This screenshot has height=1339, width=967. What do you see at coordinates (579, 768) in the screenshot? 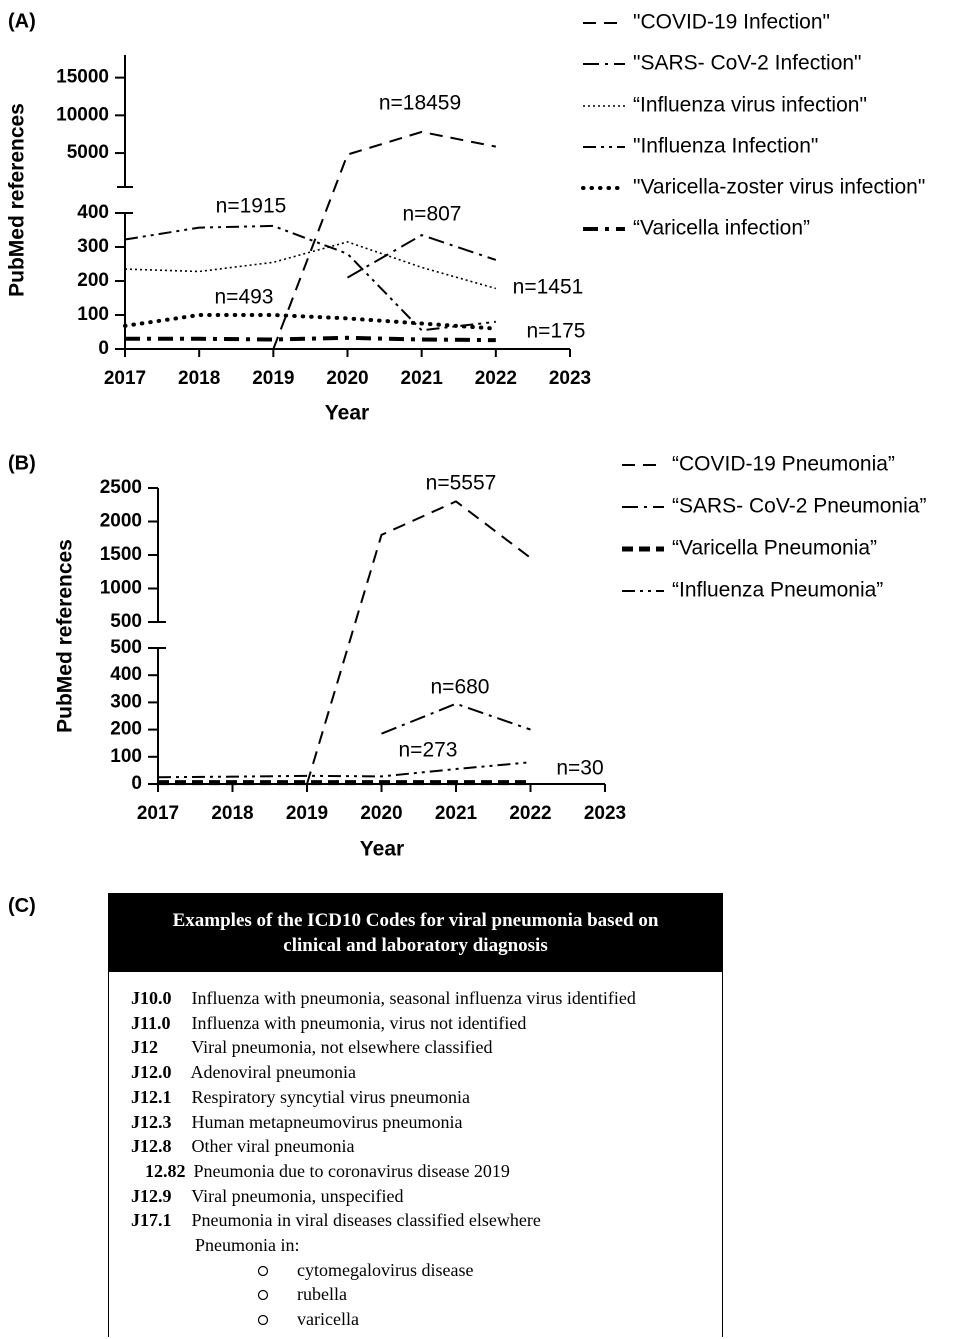
I see `annotation: n=30` at bounding box center [579, 768].